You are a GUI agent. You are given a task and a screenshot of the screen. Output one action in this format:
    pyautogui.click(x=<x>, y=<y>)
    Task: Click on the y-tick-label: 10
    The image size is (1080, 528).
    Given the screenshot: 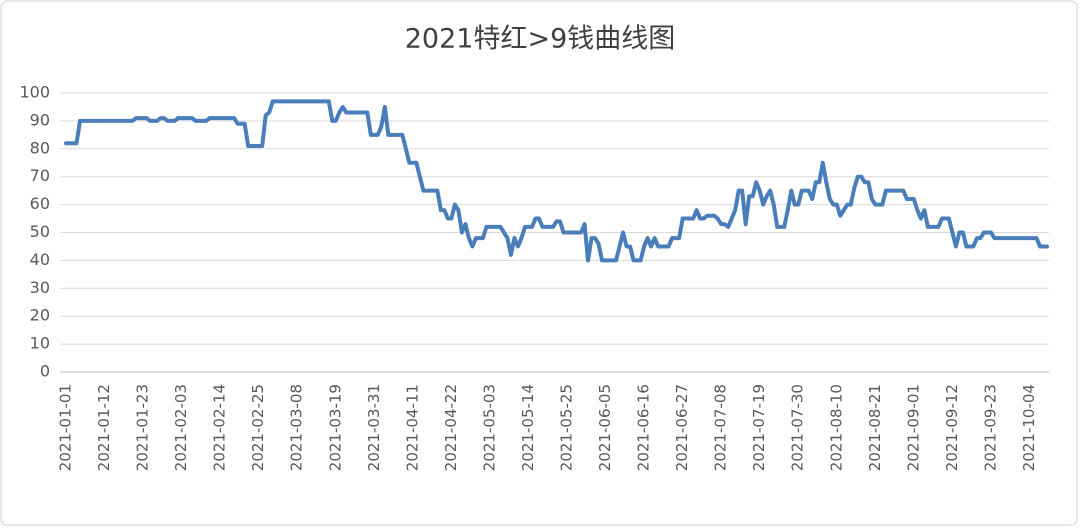 What is the action you would take?
    pyautogui.click(x=40, y=343)
    